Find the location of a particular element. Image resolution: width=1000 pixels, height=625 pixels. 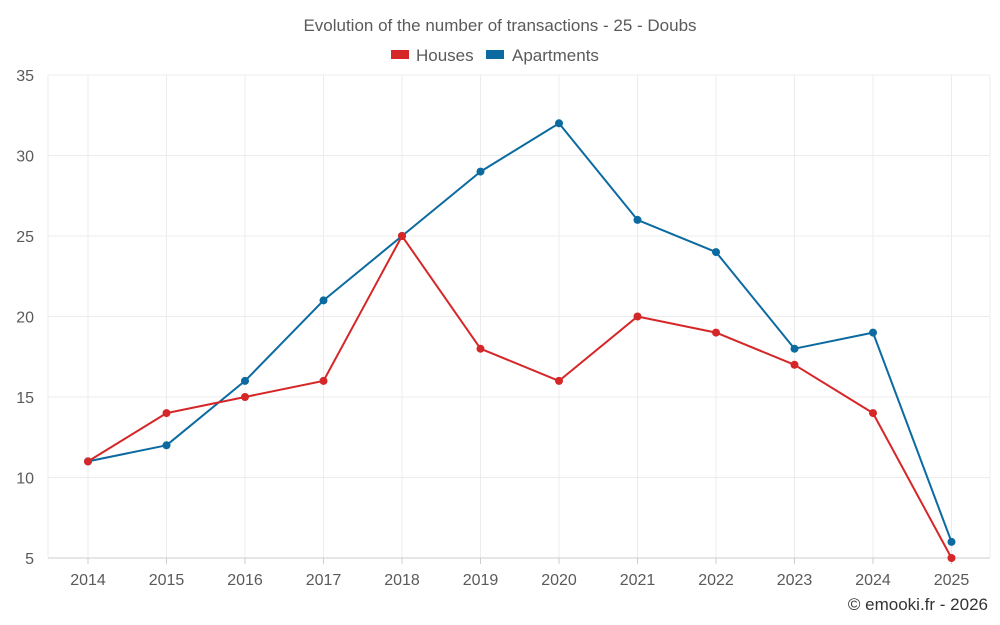

x-tick-label: 2020 is located at coordinates (559, 580).